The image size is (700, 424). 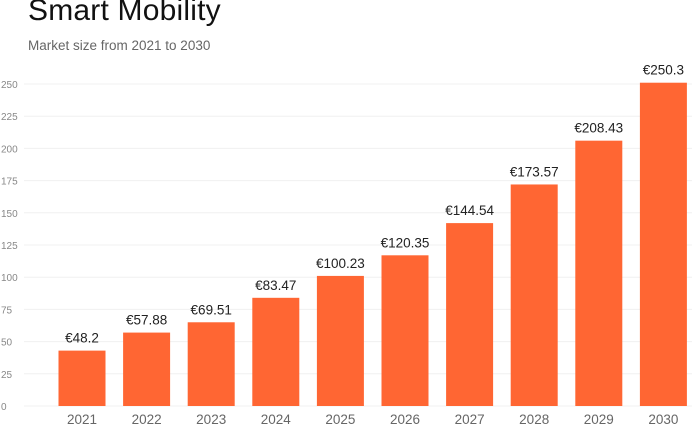 What do you see at coordinates (534, 418) in the screenshot?
I see `x-tick-label: 2028` at bounding box center [534, 418].